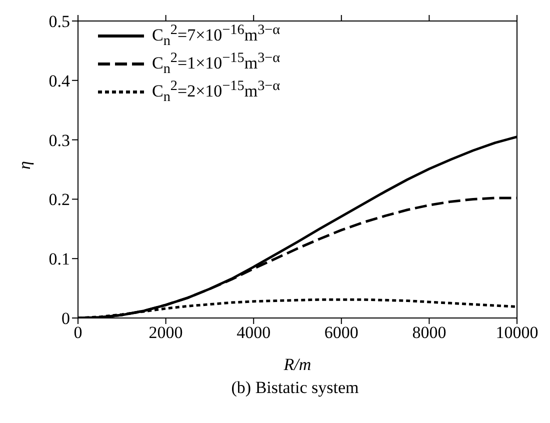 The image size is (550, 423). I want to click on x-tick-label: 10000, so click(517, 332).